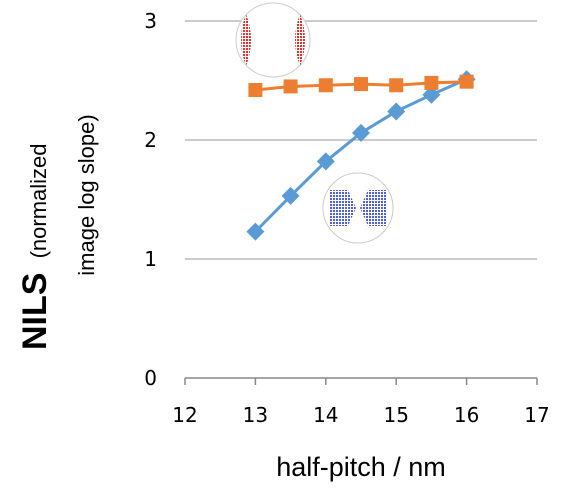 The width and height of the screenshot is (561, 498). What do you see at coordinates (38, 200) in the screenshot?
I see `y-axis-note: (normalized` at bounding box center [38, 200].